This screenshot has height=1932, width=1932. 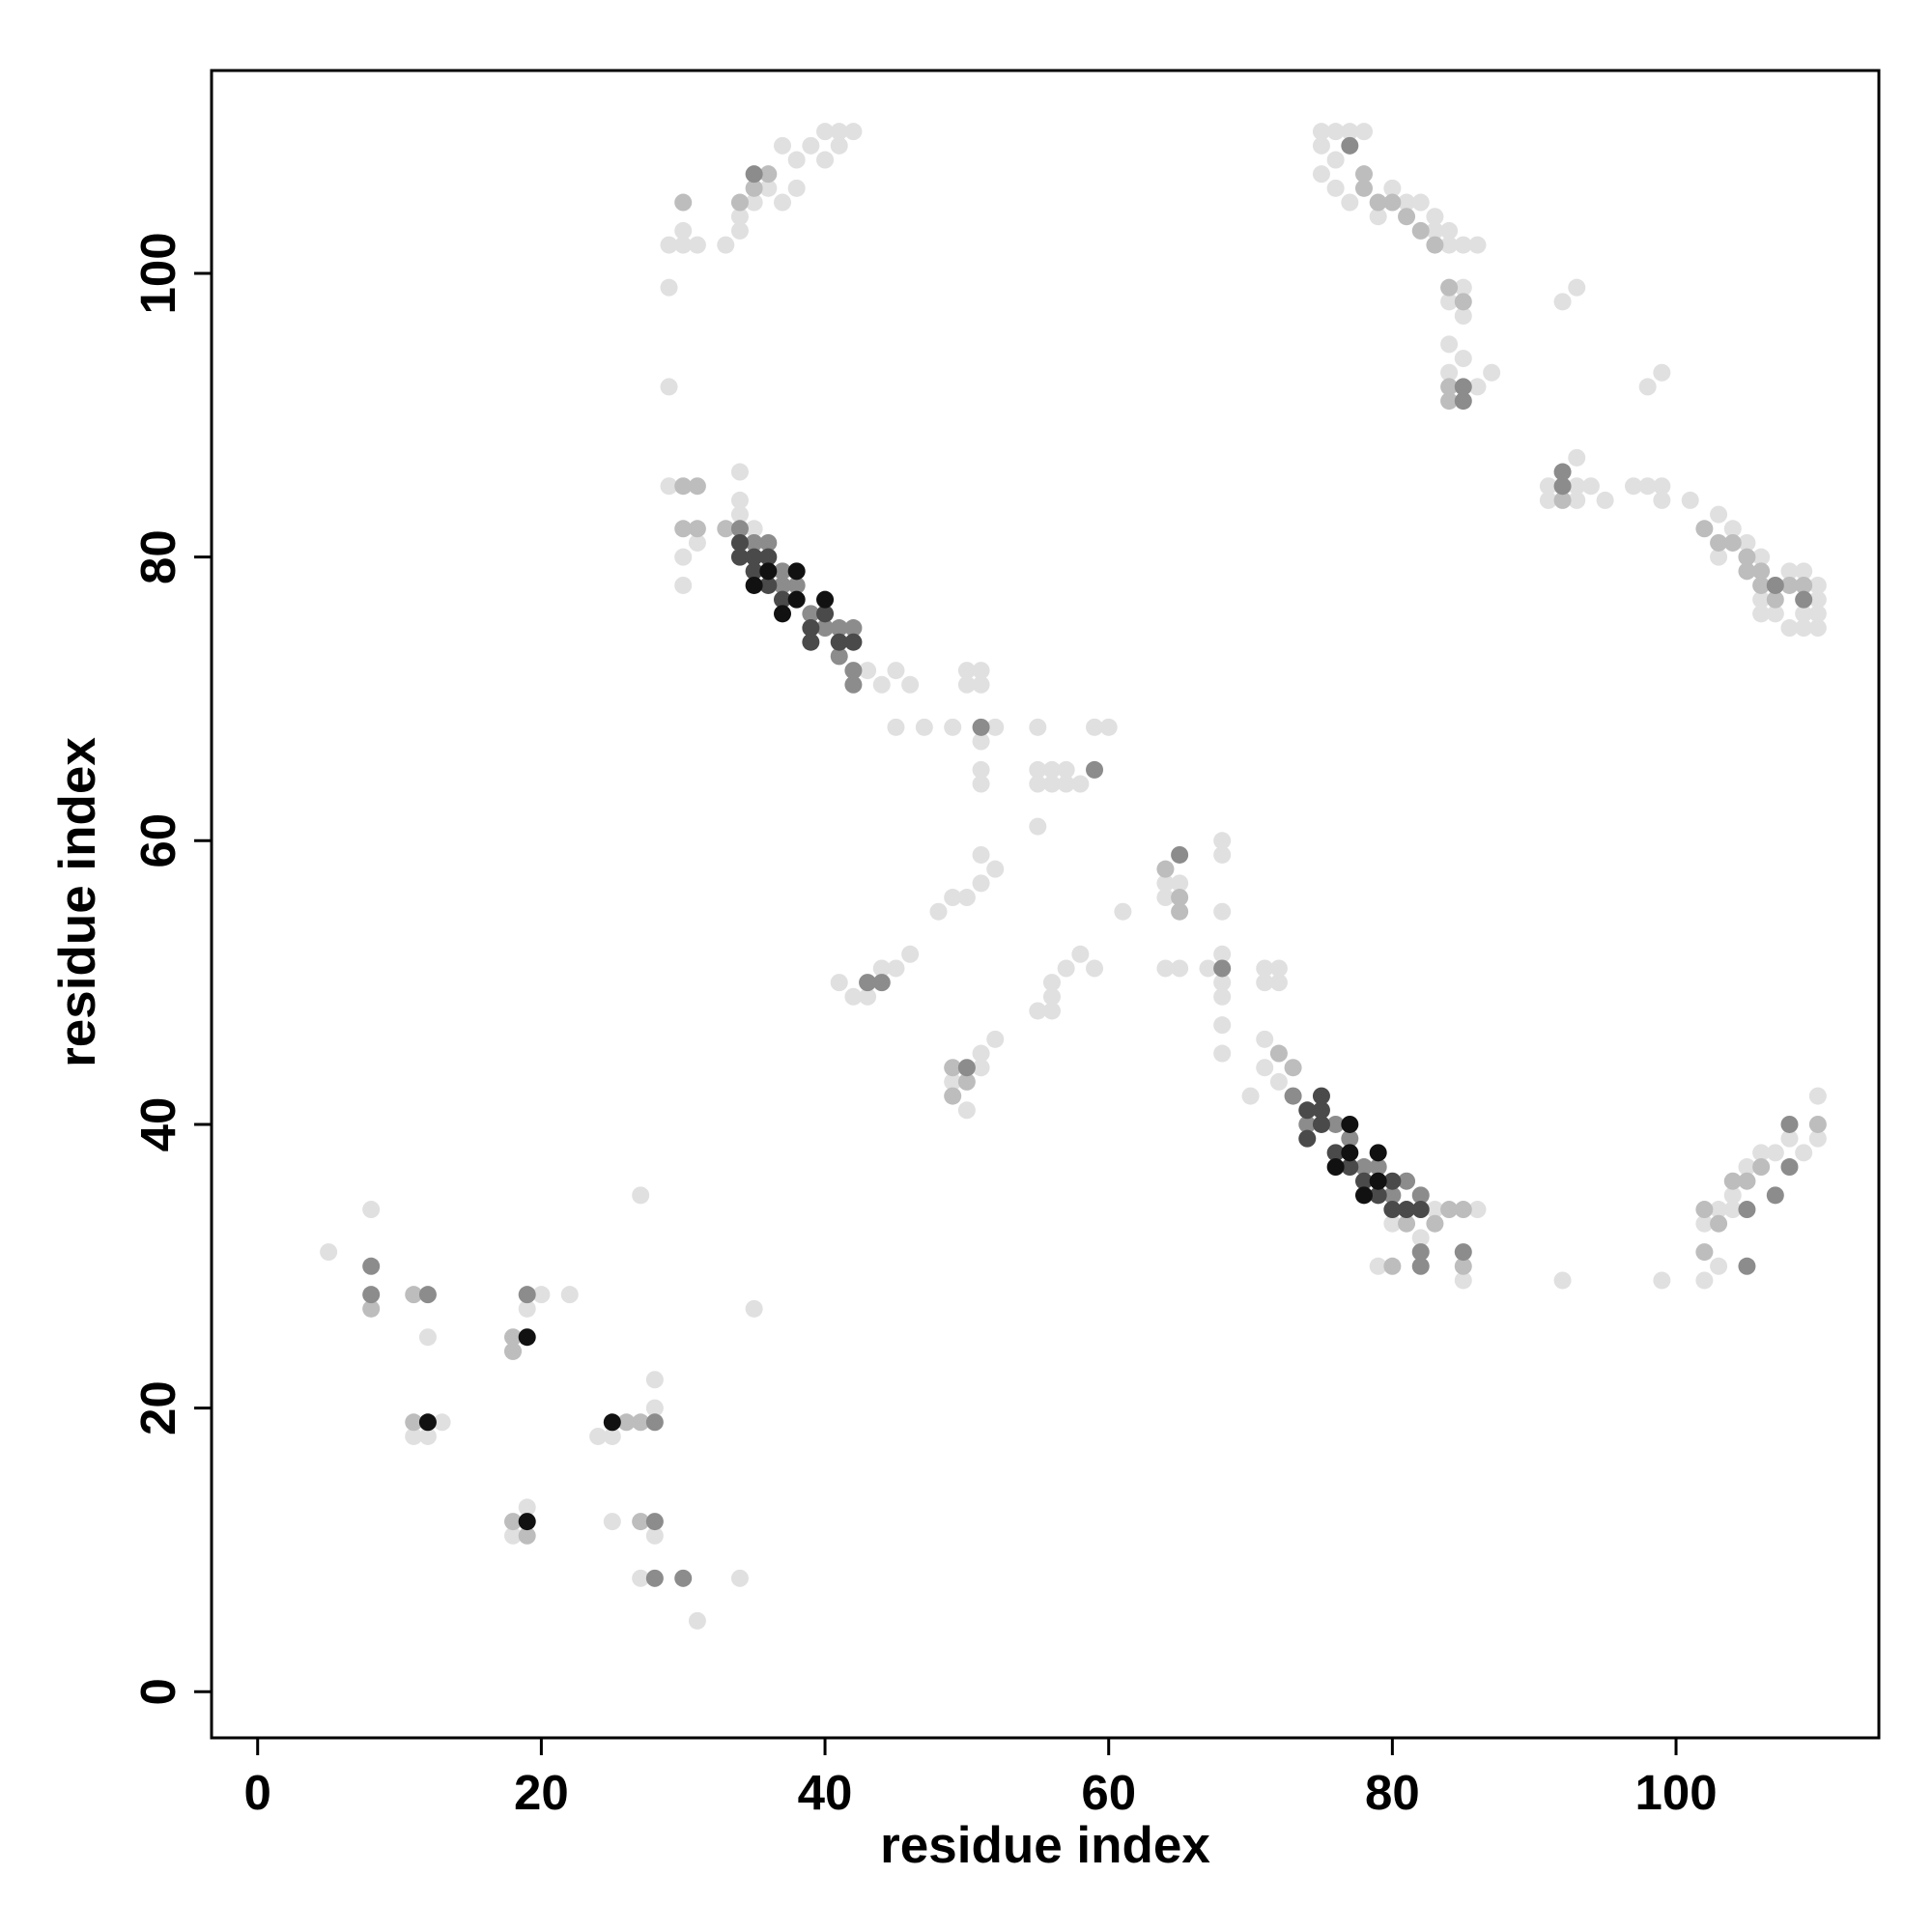 I want to click on x-tick-label: 80, so click(x=1392, y=1792).